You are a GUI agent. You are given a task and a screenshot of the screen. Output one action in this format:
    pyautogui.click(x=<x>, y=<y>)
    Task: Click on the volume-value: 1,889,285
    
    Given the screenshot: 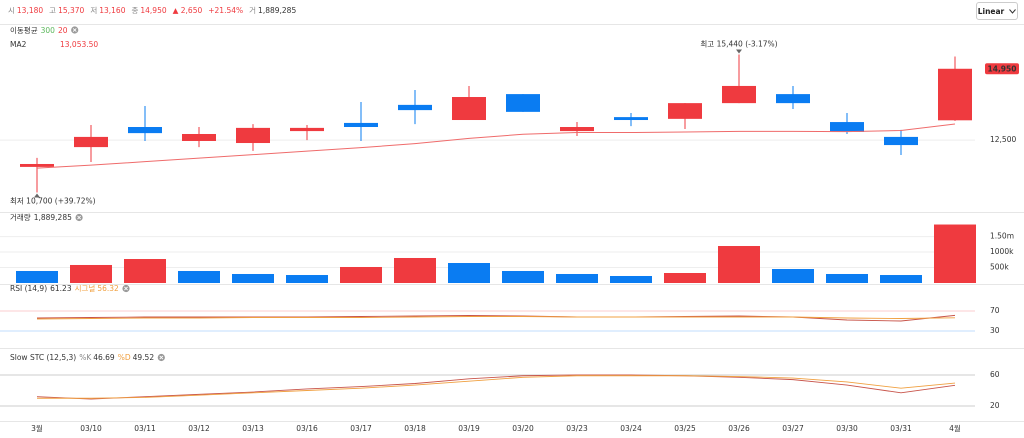 What is the action you would take?
    pyautogui.click(x=53, y=217)
    